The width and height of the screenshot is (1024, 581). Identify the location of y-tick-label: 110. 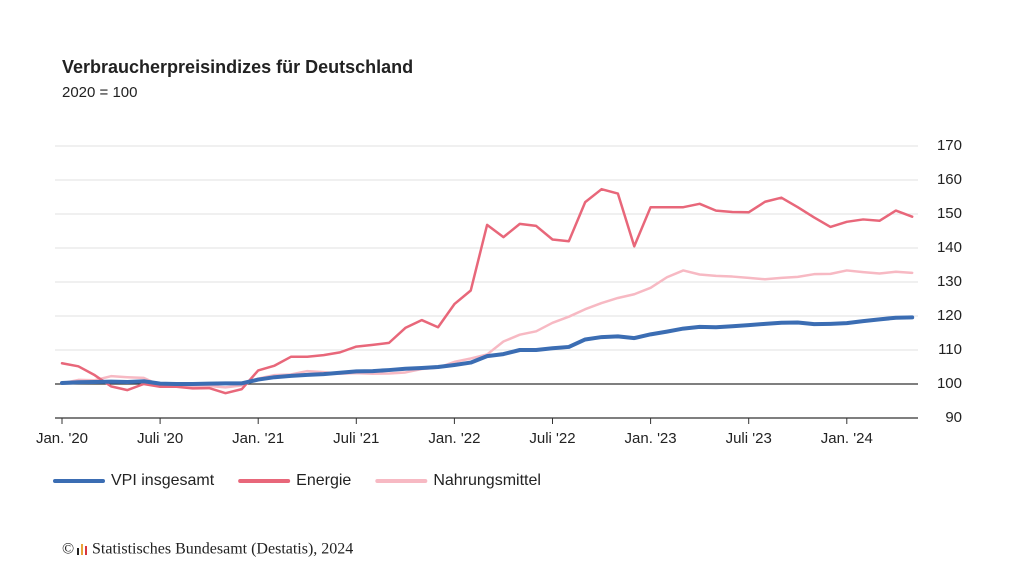
(950, 349).